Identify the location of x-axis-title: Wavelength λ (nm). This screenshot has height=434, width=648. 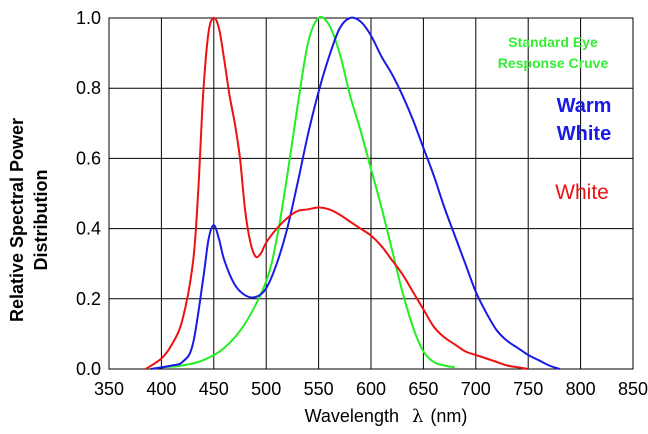
(386, 416).